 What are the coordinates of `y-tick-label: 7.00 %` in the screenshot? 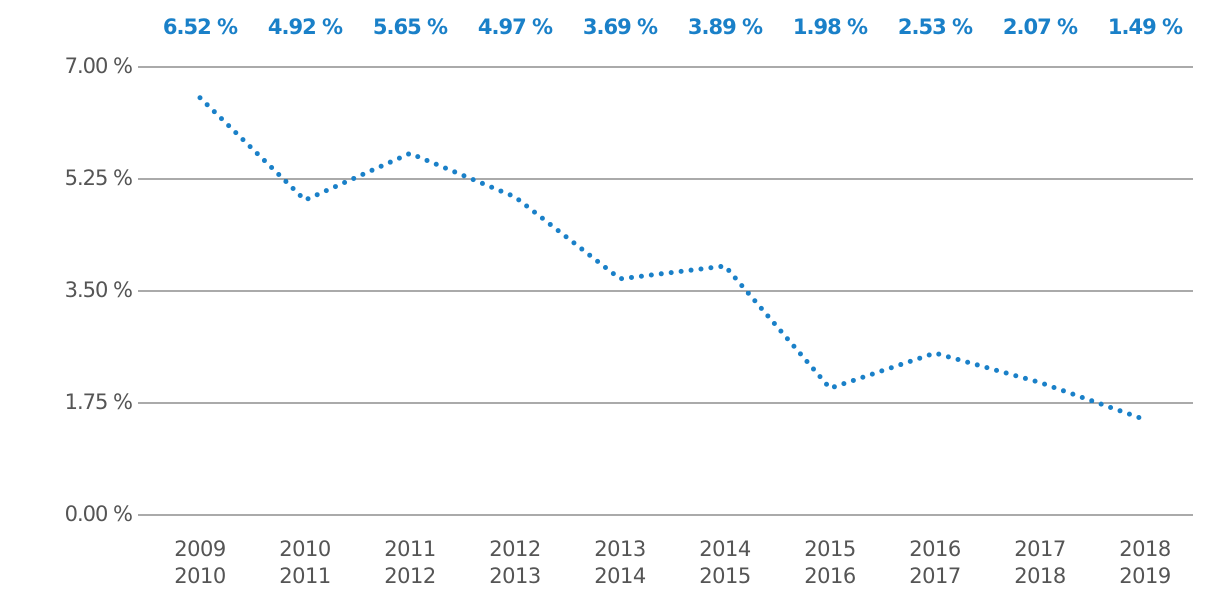 It's located at (98, 66).